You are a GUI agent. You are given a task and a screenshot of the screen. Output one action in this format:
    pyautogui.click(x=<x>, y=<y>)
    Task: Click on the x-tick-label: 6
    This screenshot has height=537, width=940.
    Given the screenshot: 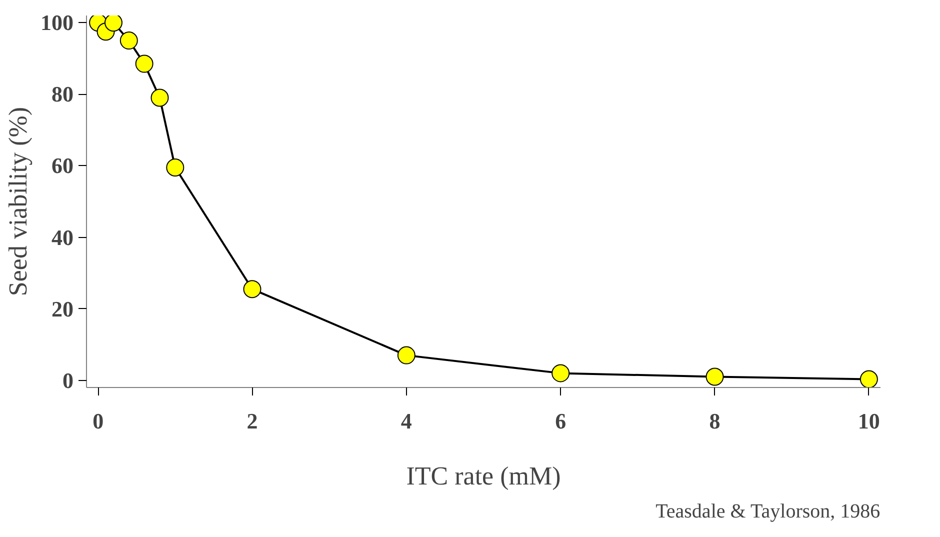 What is the action you would take?
    pyautogui.click(x=560, y=421)
    